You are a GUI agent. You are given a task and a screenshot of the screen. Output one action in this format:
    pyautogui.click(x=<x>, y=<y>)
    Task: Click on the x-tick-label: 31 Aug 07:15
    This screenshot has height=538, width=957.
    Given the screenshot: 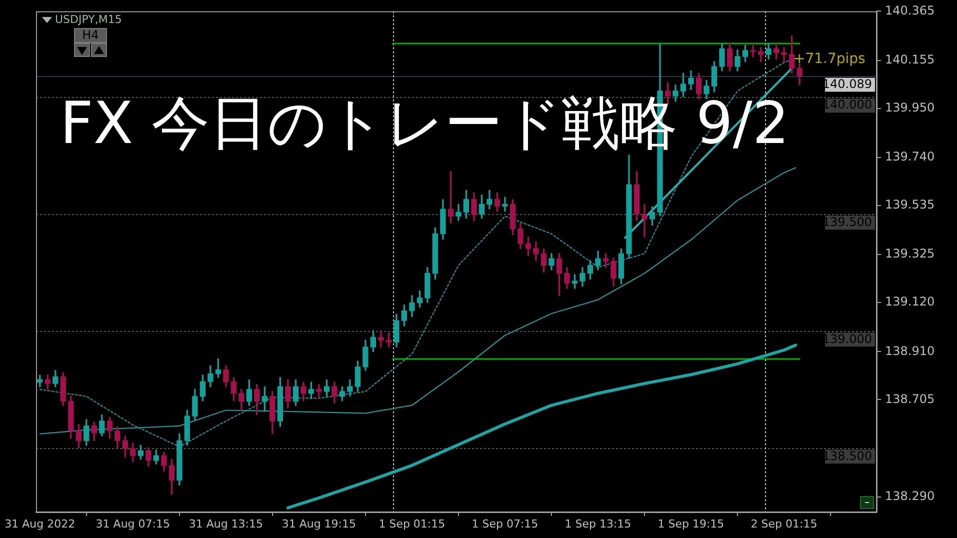 What is the action you would take?
    pyautogui.click(x=133, y=523)
    